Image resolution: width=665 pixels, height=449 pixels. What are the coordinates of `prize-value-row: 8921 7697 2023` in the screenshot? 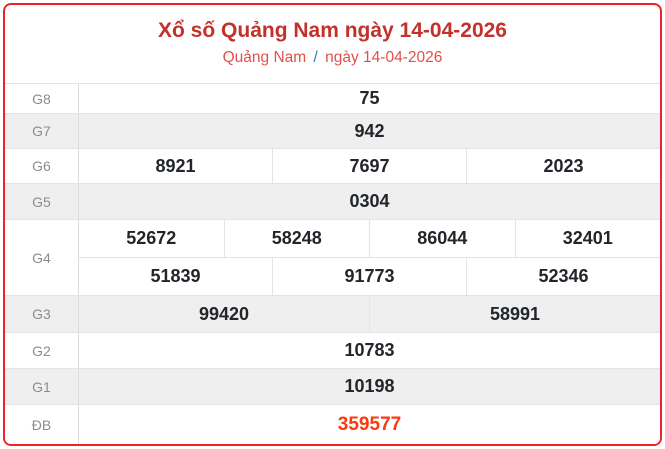 It's located at (369, 166).